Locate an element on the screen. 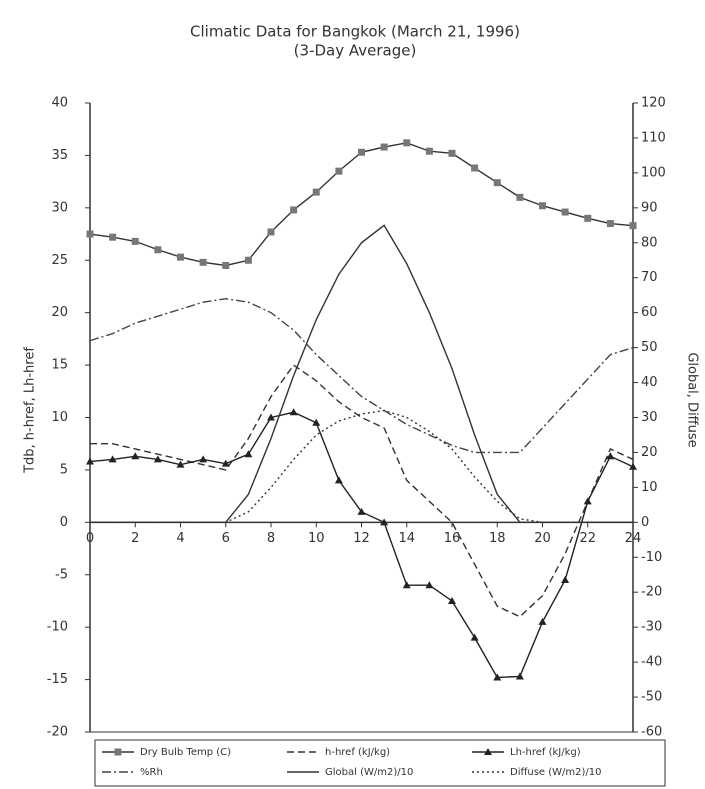 The height and width of the screenshot is (789, 705). x-tick-label: 14 is located at coordinates (406, 538).